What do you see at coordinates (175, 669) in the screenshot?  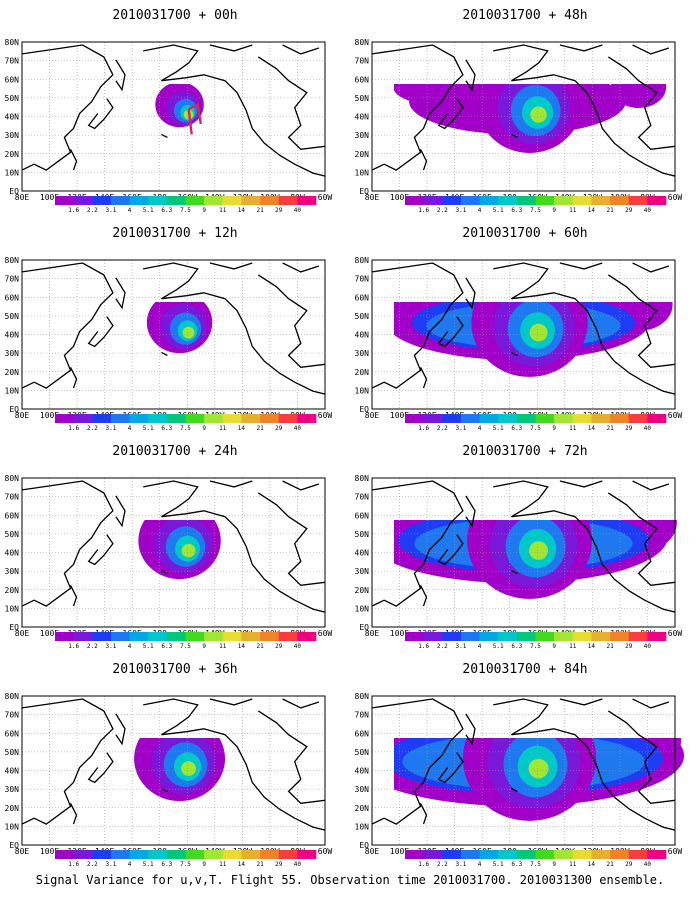 I see `panel-title: 2010031700 + 36h` at bounding box center [175, 669].